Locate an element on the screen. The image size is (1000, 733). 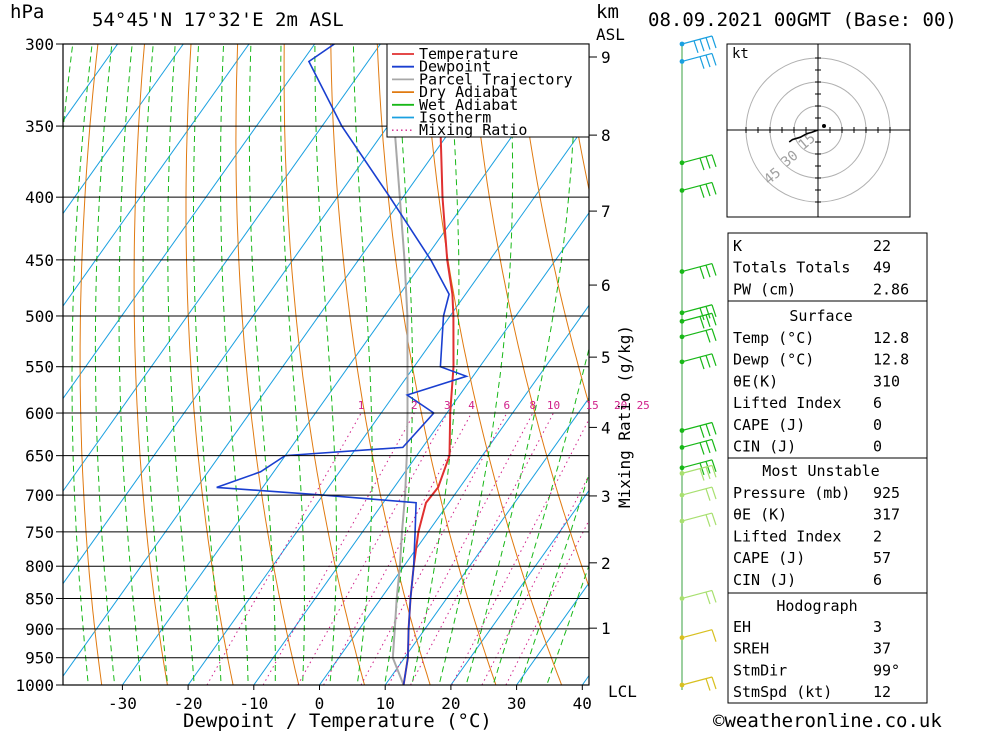
index-label: CAPE (J) is located at coordinates (769, 558).